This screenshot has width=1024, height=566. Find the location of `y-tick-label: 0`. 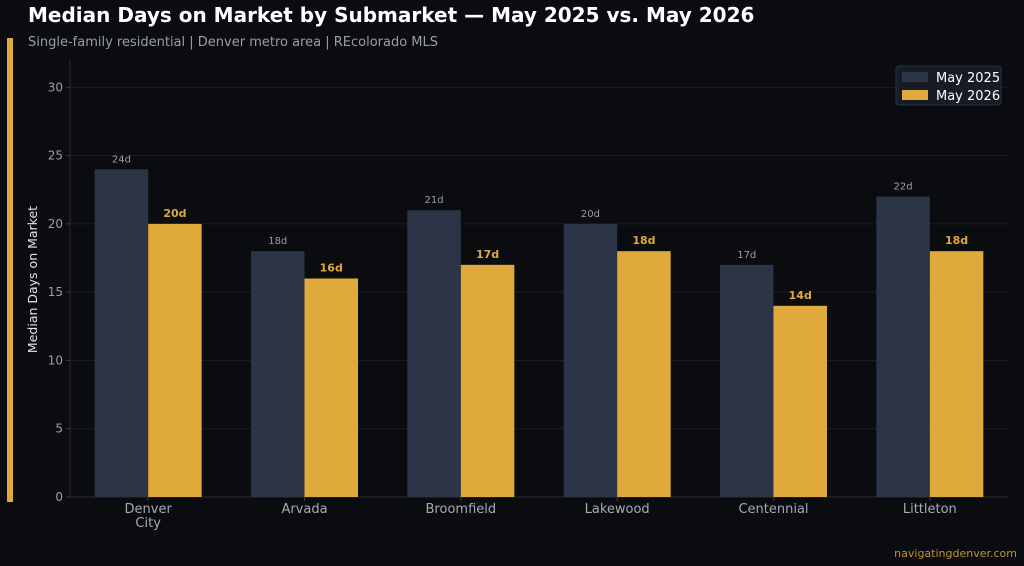

y-tick-label: 0 is located at coordinates (59, 497).